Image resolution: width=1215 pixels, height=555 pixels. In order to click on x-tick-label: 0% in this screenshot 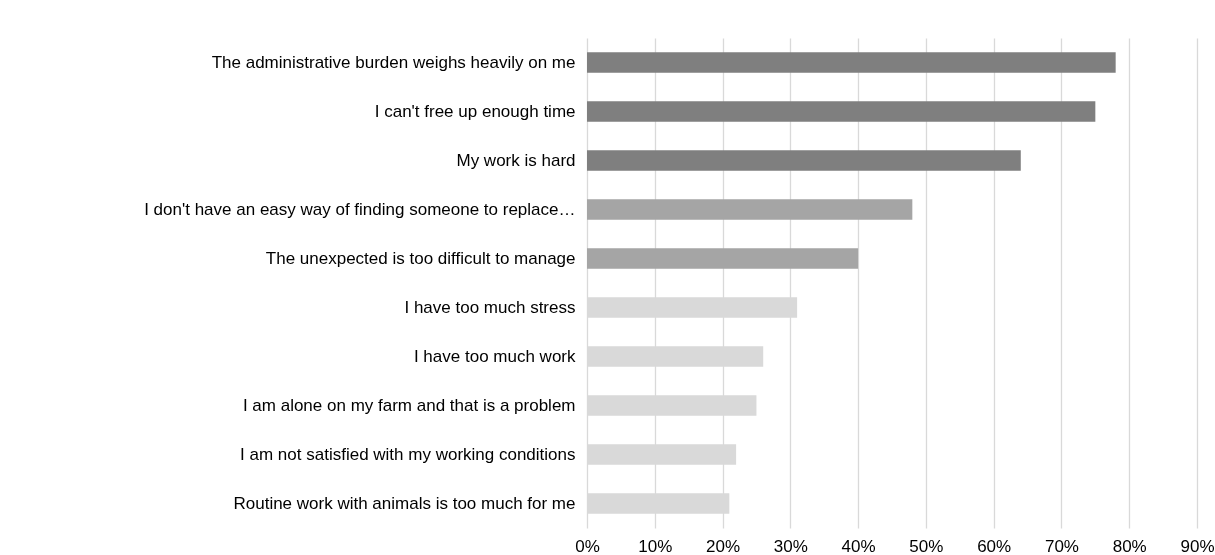, I will do `click(587, 545)`.